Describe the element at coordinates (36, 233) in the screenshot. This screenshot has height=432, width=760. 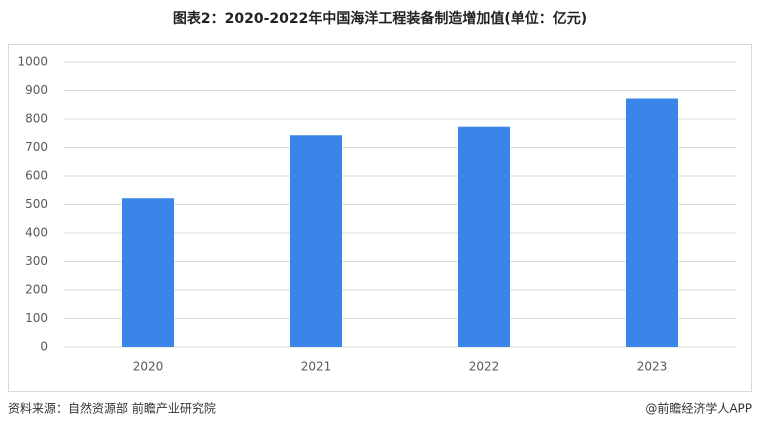
I see `y-tick-label: 400` at that location.